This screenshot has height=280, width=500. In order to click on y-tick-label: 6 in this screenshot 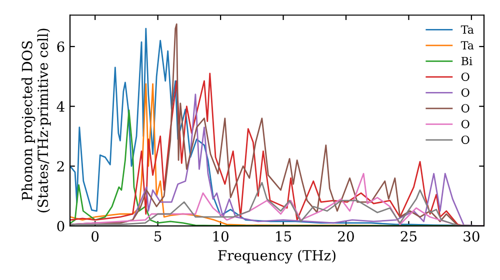, I will do `click(60, 46)`.